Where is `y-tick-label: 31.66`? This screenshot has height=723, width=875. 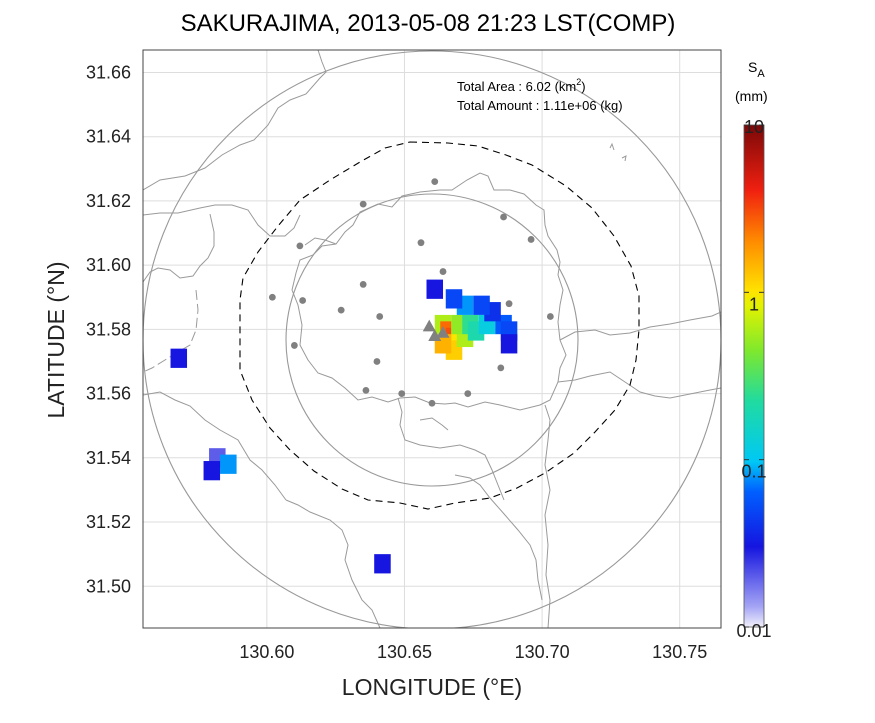
y-tick-label: 31.66 is located at coordinates (108, 72).